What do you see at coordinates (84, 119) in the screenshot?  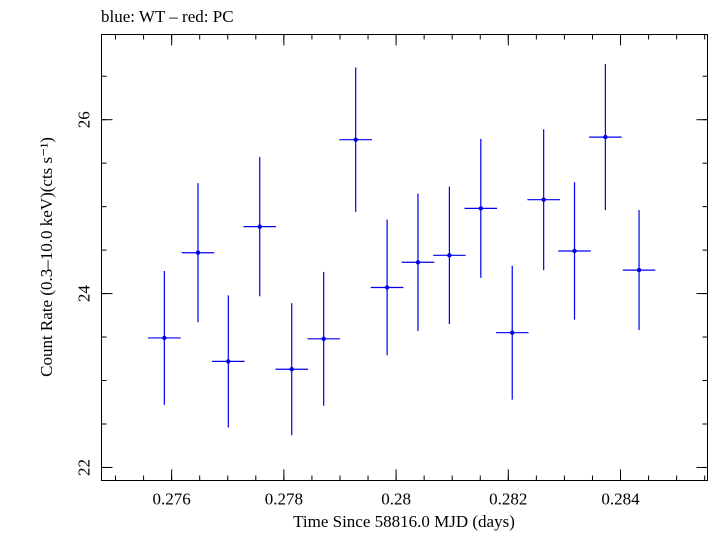 I see `y-tick-label: 26` at bounding box center [84, 119].